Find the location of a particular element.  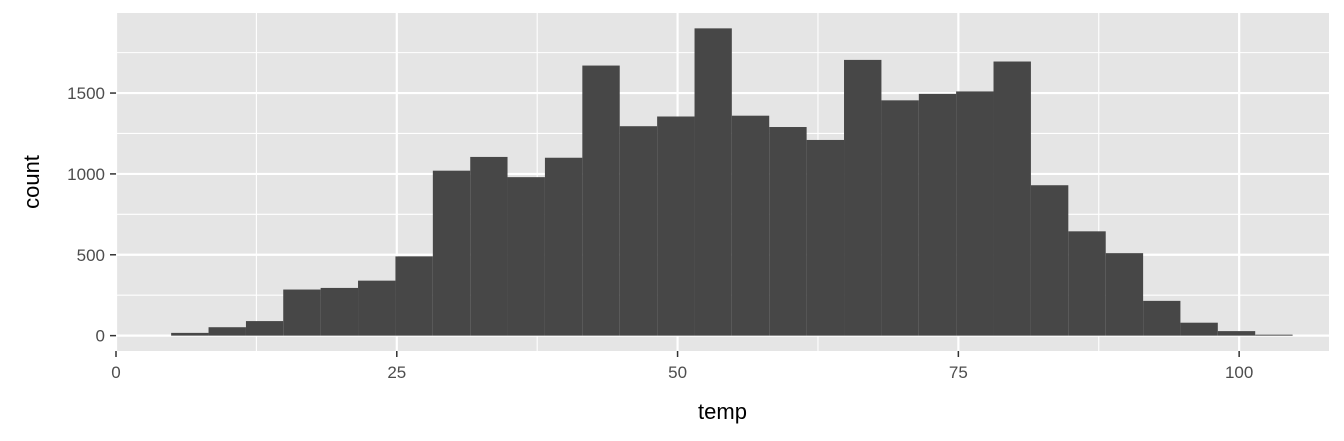

x-tick-label: 50 is located at coordinates (677, 372).